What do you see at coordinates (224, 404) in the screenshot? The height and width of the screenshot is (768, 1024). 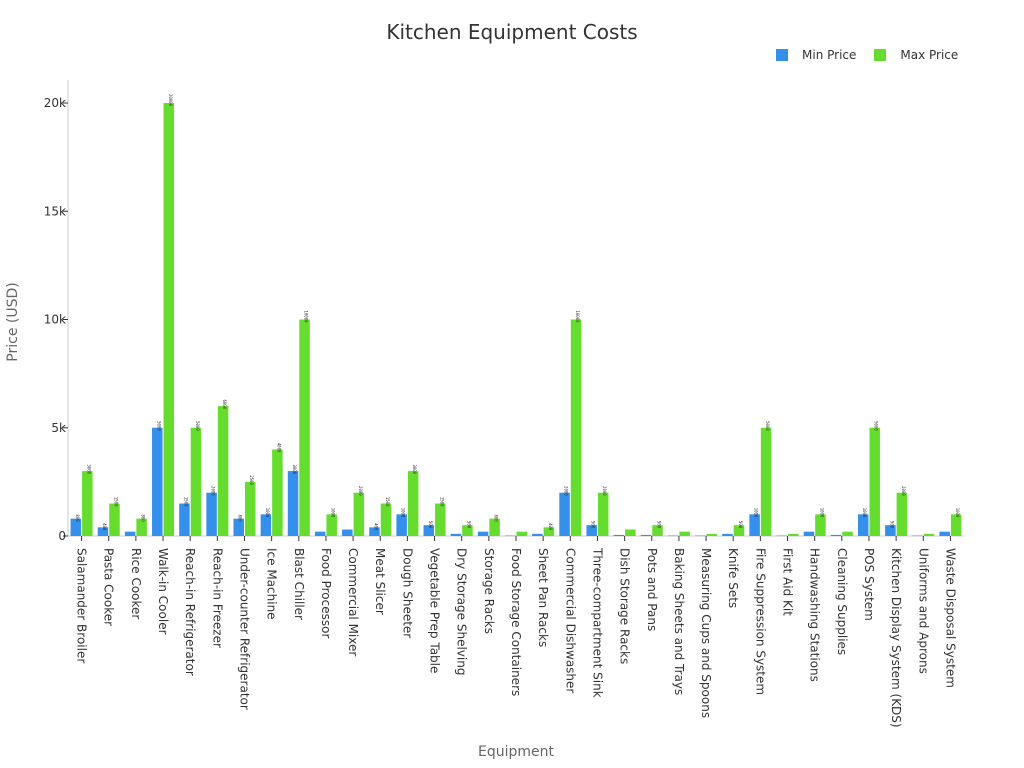 I see `bar-max-data-label: 6000` at bounding box center [224, 404].